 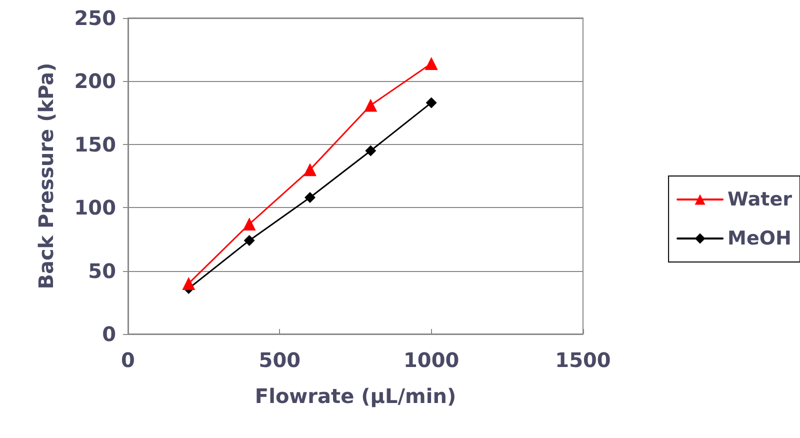 What do you see at coordinates (355, 396) in the screenshot?
I see `x-axis-title: Flowrate (µL/min)` at bounding box center [355, 396].